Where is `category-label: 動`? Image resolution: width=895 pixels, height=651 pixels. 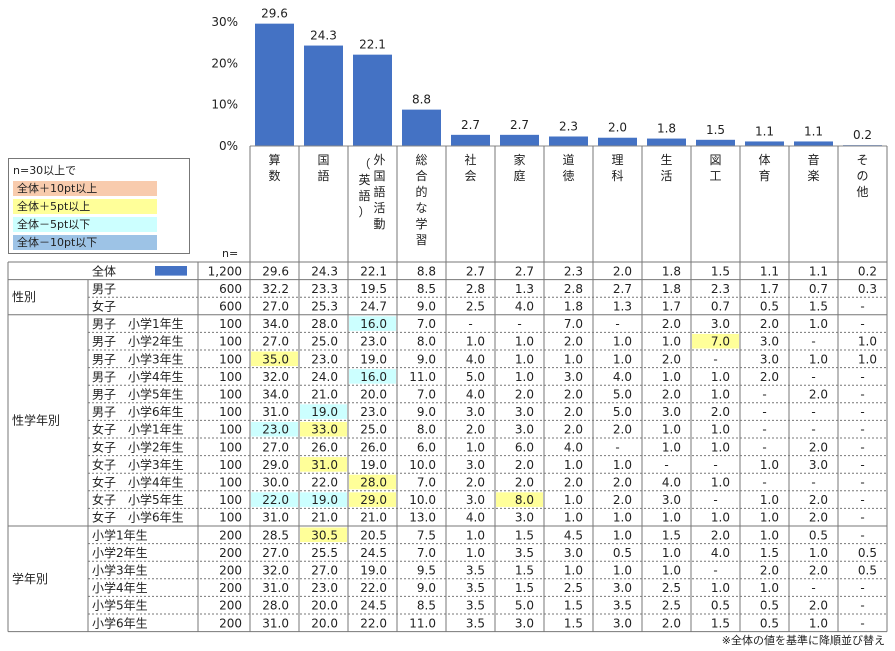 category-label: 動 is located at coordinates (379, 224).